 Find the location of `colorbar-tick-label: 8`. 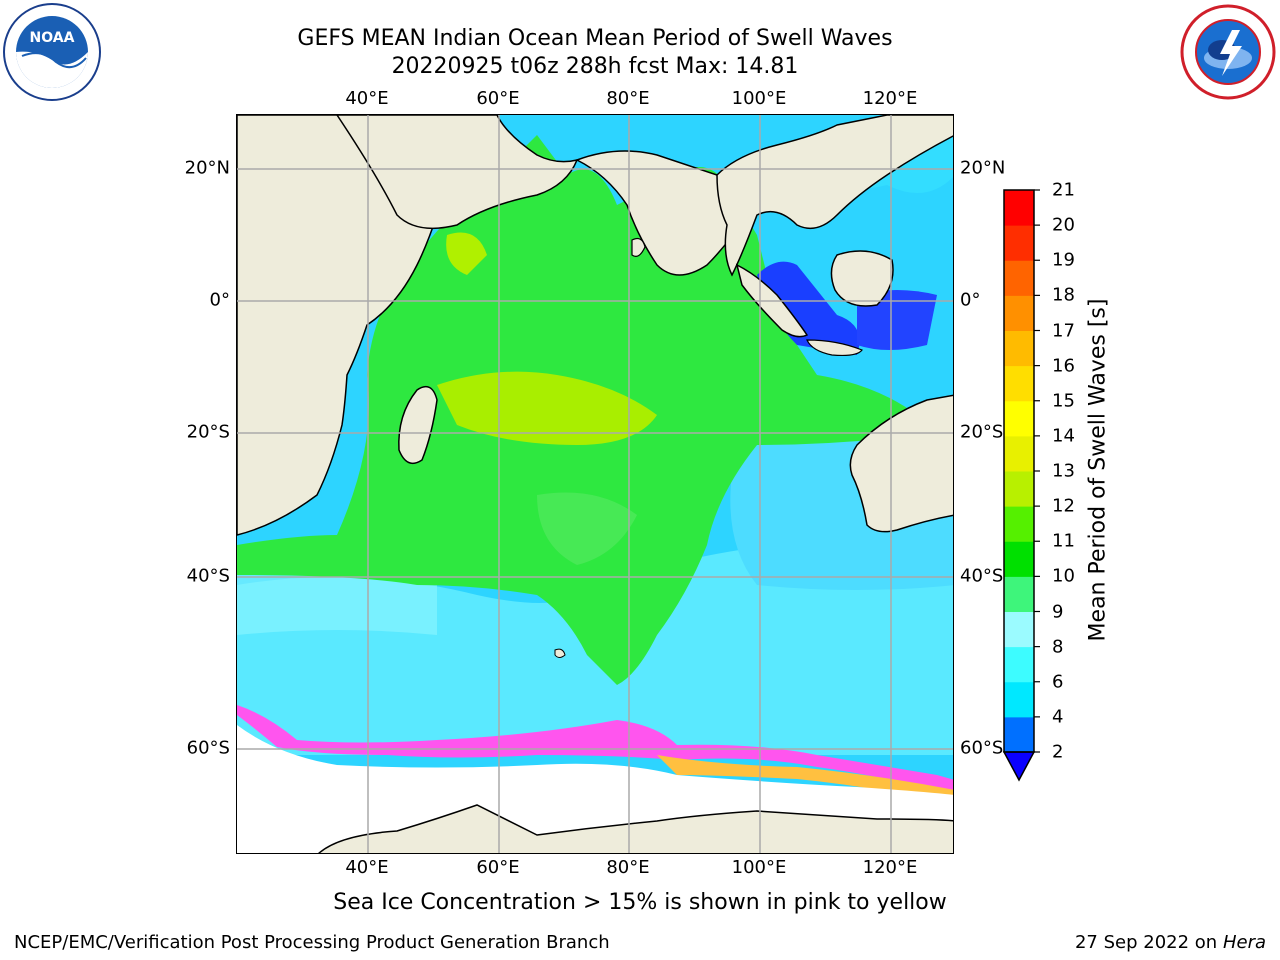

colorbar-tick-label: 8 is located at coordinates (1058, 647).